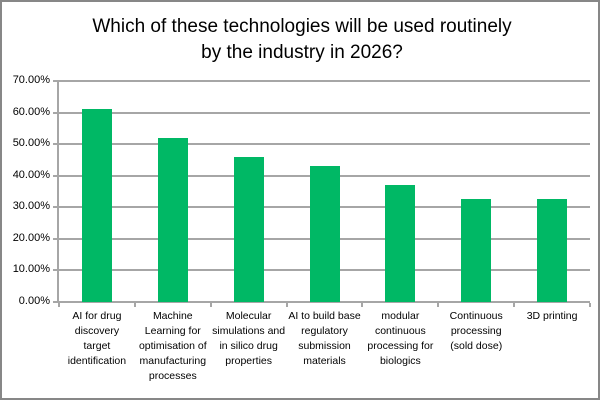 The image size is (600, 400). What do you see at coordinates (31, 237) in the screenshot?
I see `y-axis-tick-label: 20.00%` at bounding box center [31, 237].